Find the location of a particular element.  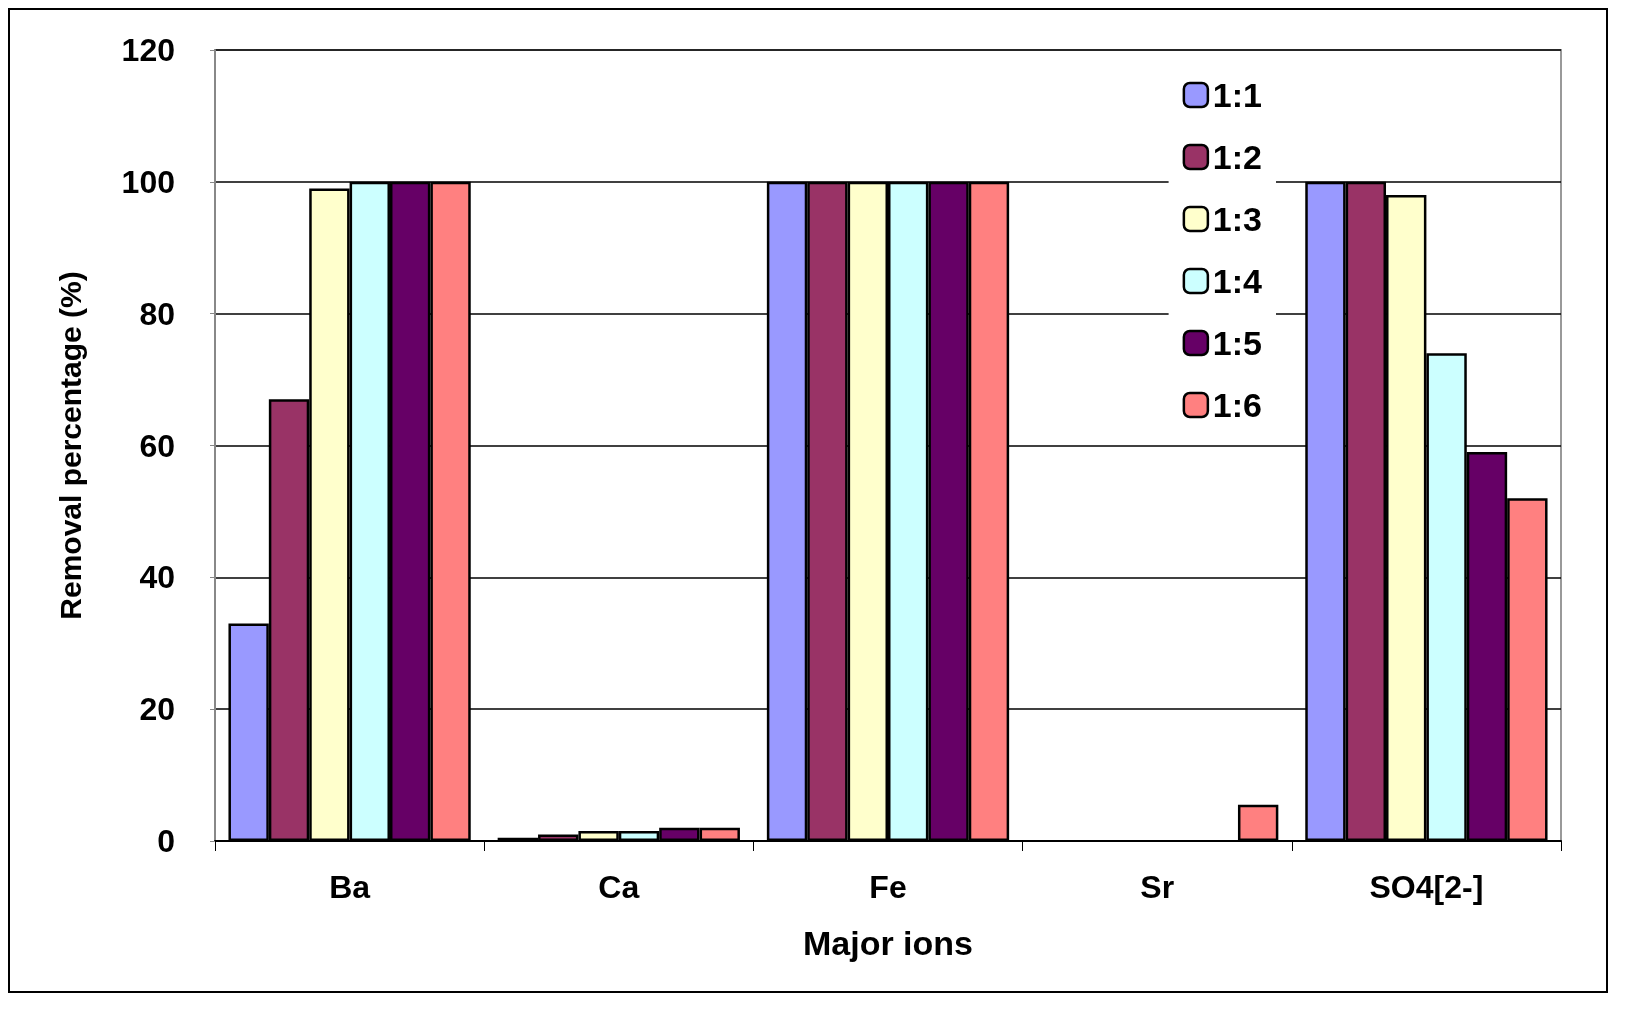

y-tick-label: 60 is located at coordinates (157, 445).